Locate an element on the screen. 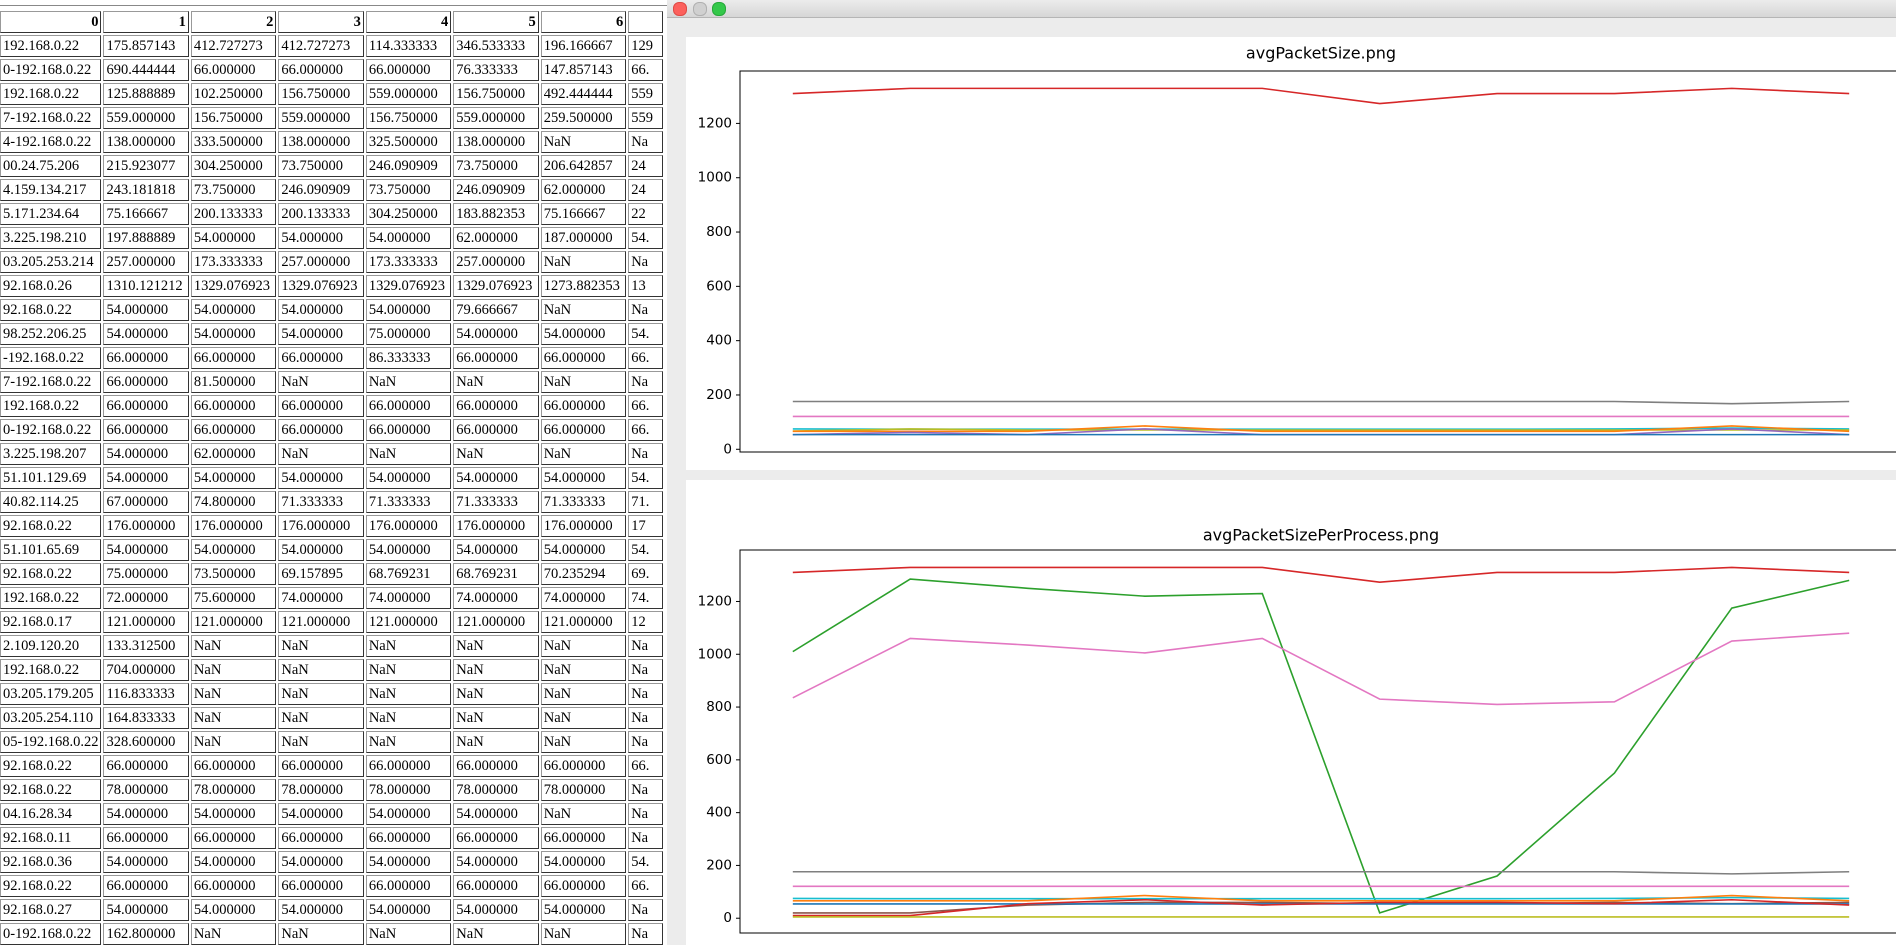  table-cell: 690.444444 is located at coordinates (146, 70).